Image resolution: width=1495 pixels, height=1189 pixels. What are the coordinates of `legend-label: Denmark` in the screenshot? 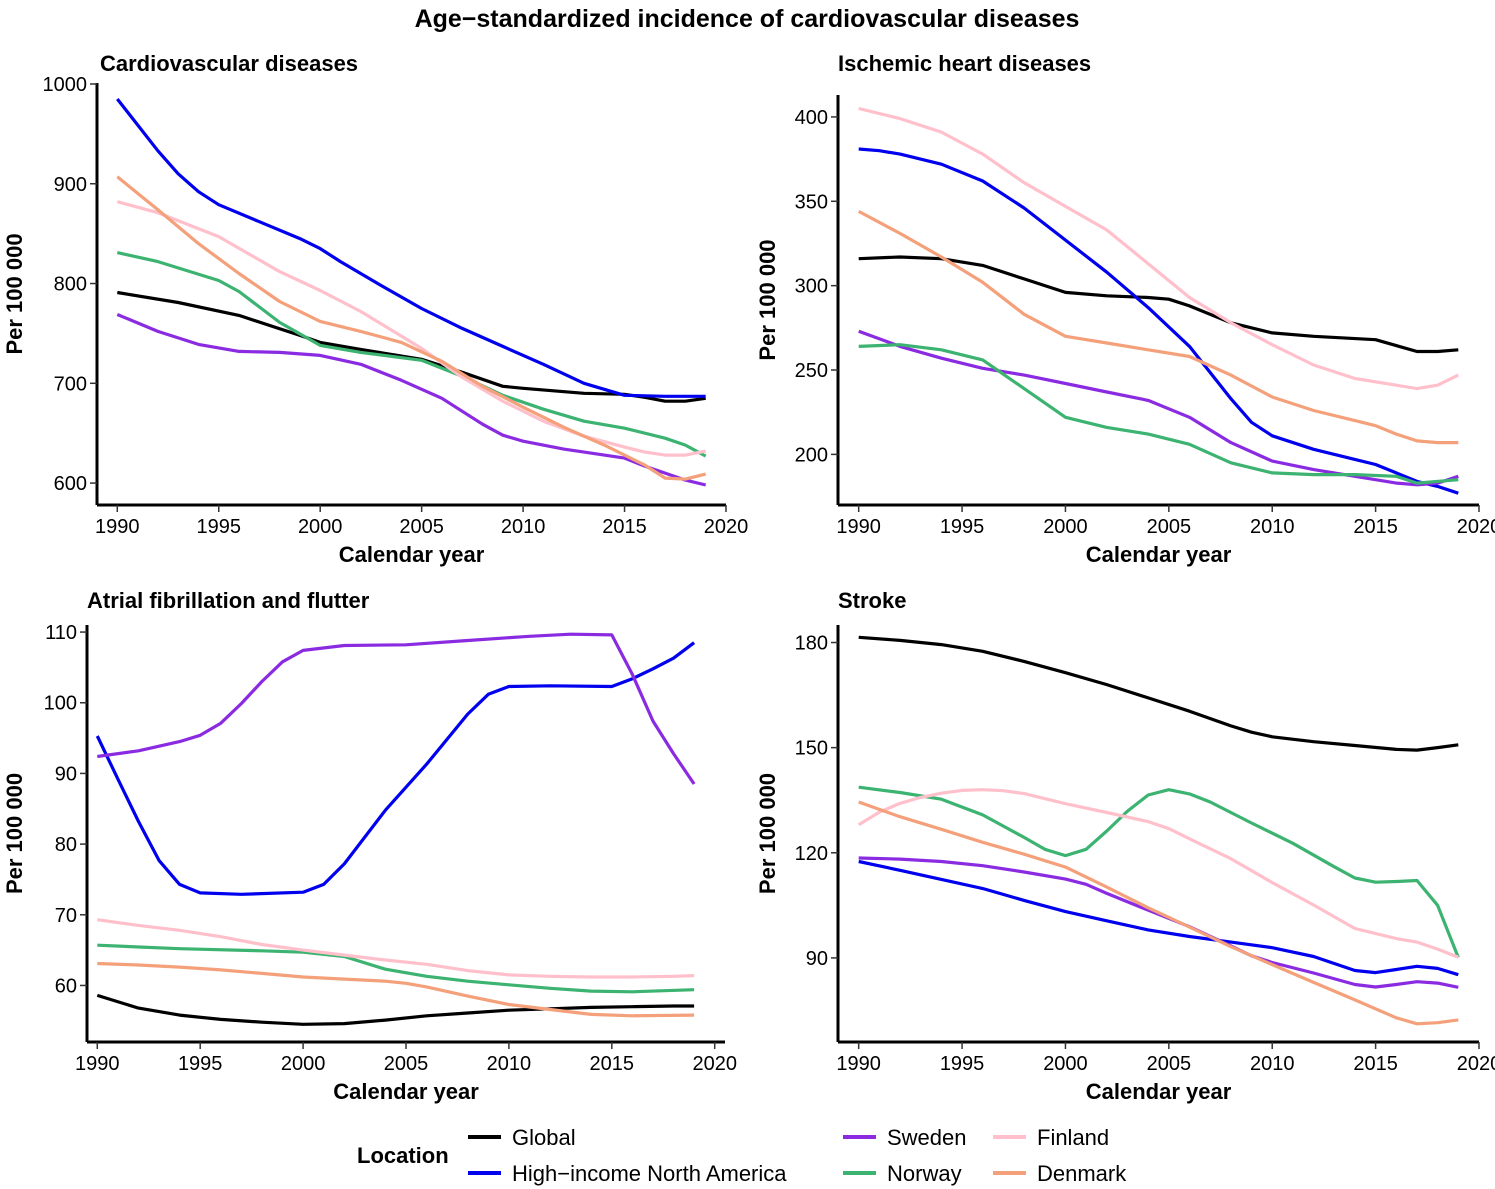 It's located at (1082, 1173).